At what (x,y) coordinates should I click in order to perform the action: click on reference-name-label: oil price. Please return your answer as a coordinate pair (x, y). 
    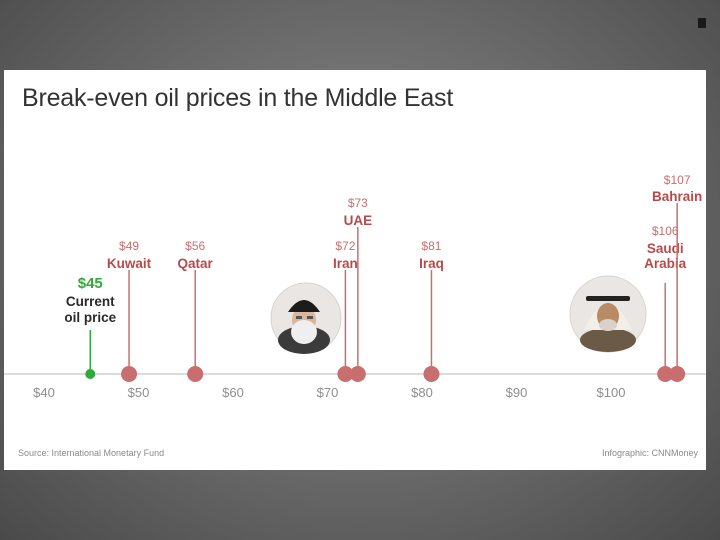
    Looking at the image, I should click on (90, 317).